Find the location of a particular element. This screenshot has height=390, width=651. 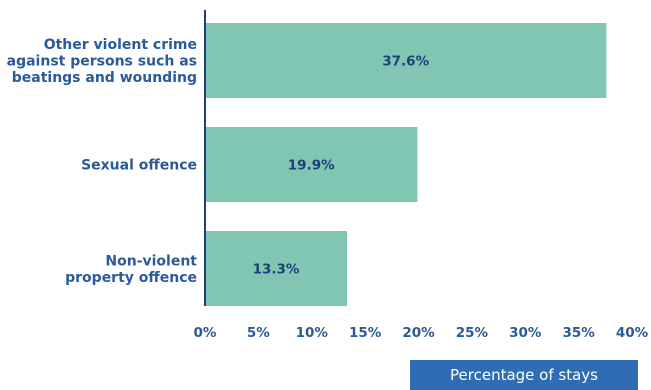

x-tick-label-3: 15% is located at coordinates (365, 333).